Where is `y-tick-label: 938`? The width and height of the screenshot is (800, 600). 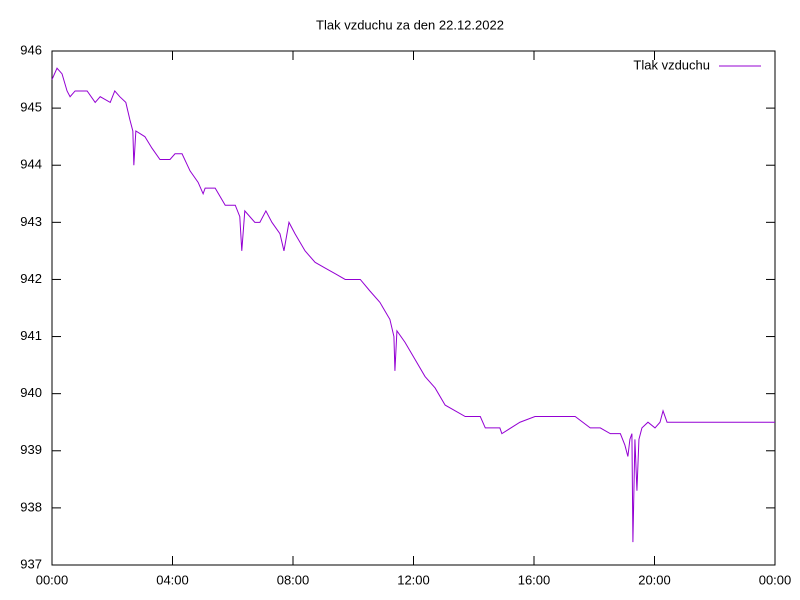
y-tick-label: 938 is located at coordinates (31, 506).